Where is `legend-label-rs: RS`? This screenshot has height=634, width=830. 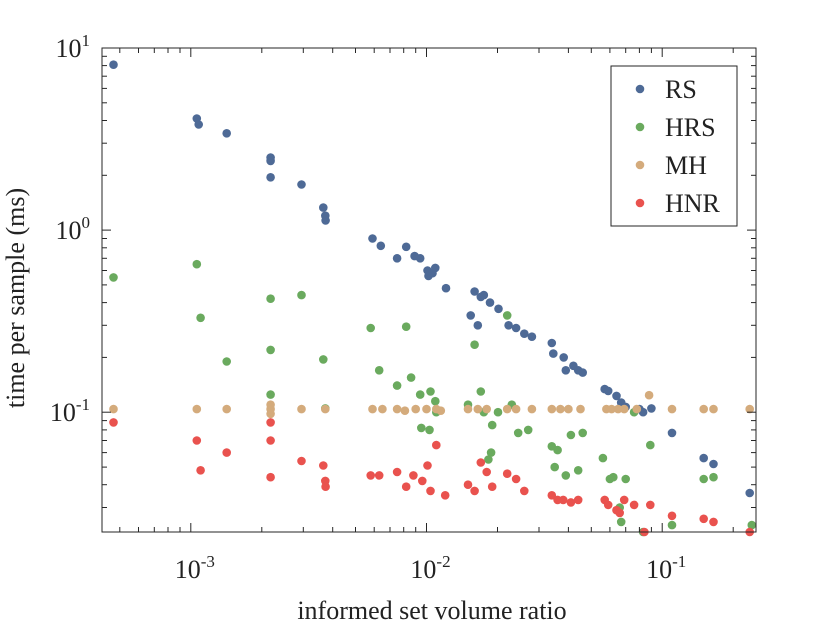 legend-label-rs: RS is located at coordinates (681, 89).